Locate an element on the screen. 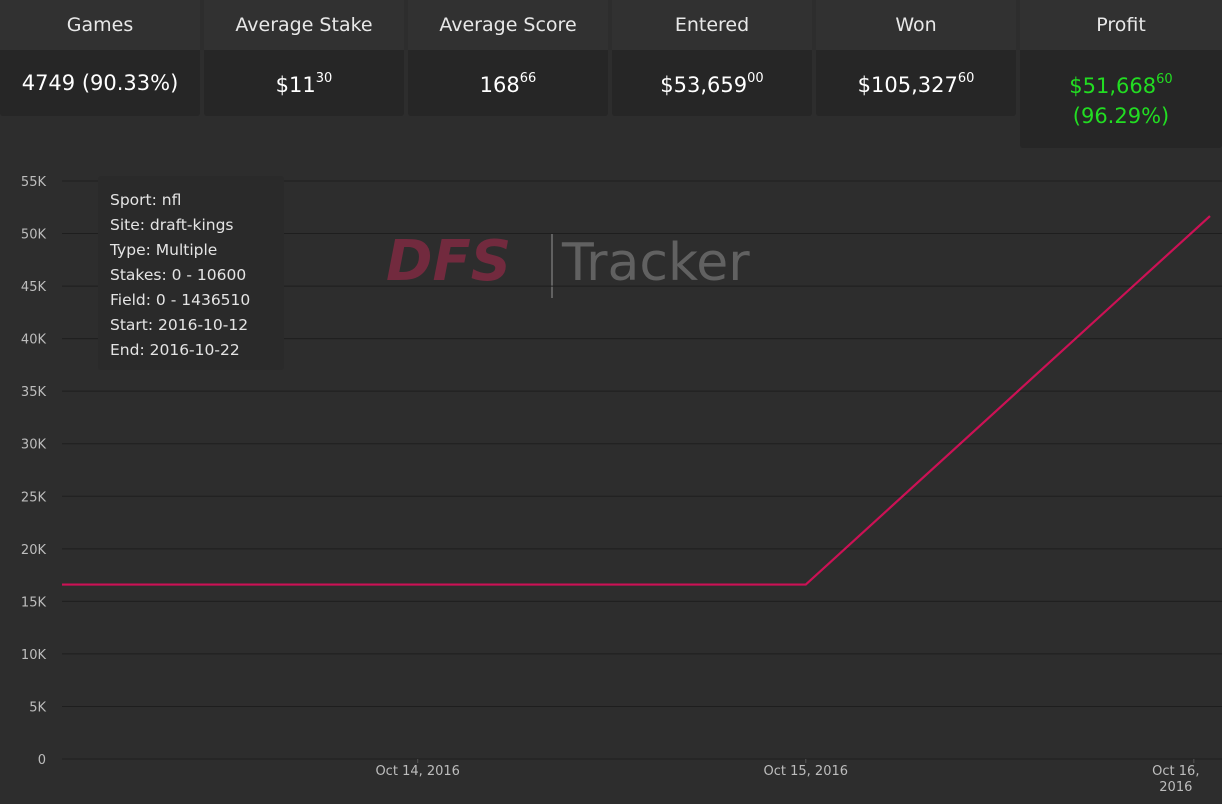 The image size is (1222, 804). stat-value: $51,66860 is located at coordinates (1121, 85).